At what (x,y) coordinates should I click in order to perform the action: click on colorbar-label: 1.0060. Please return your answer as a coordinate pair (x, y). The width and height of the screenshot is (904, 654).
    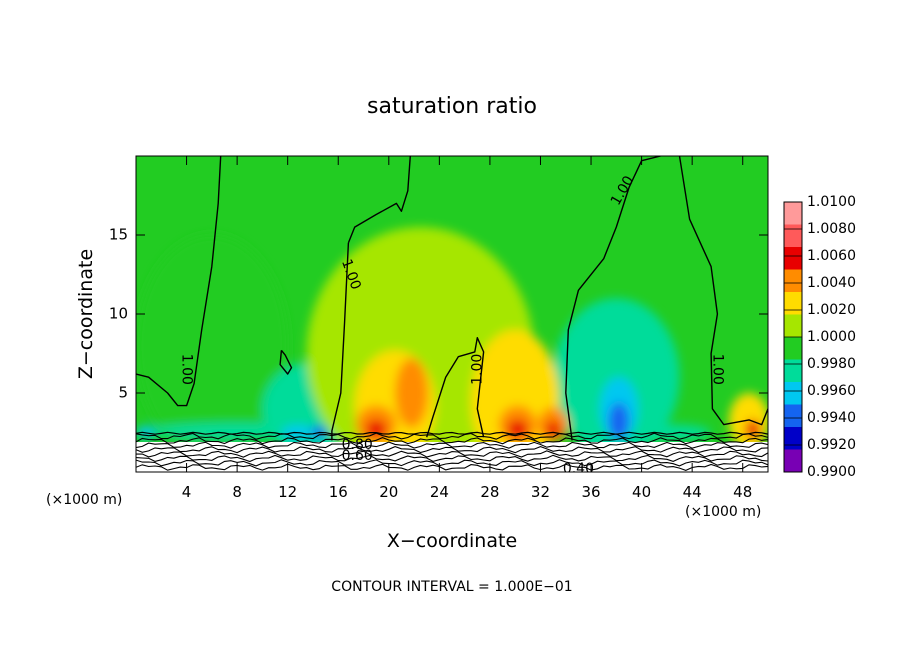
    Looking at the image, I should click on (831, 256).